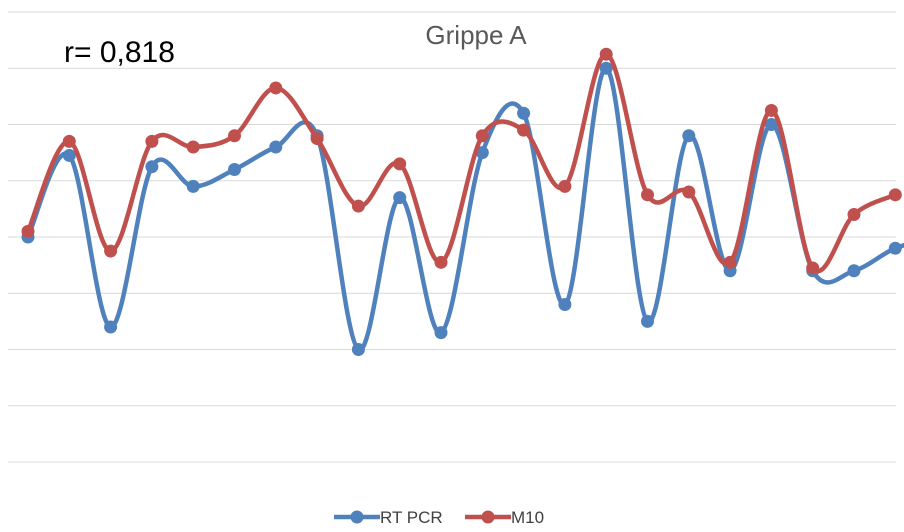 The image size is (904, 532). I want to click on legend-marker-rt-pcr, so click(357, 517).